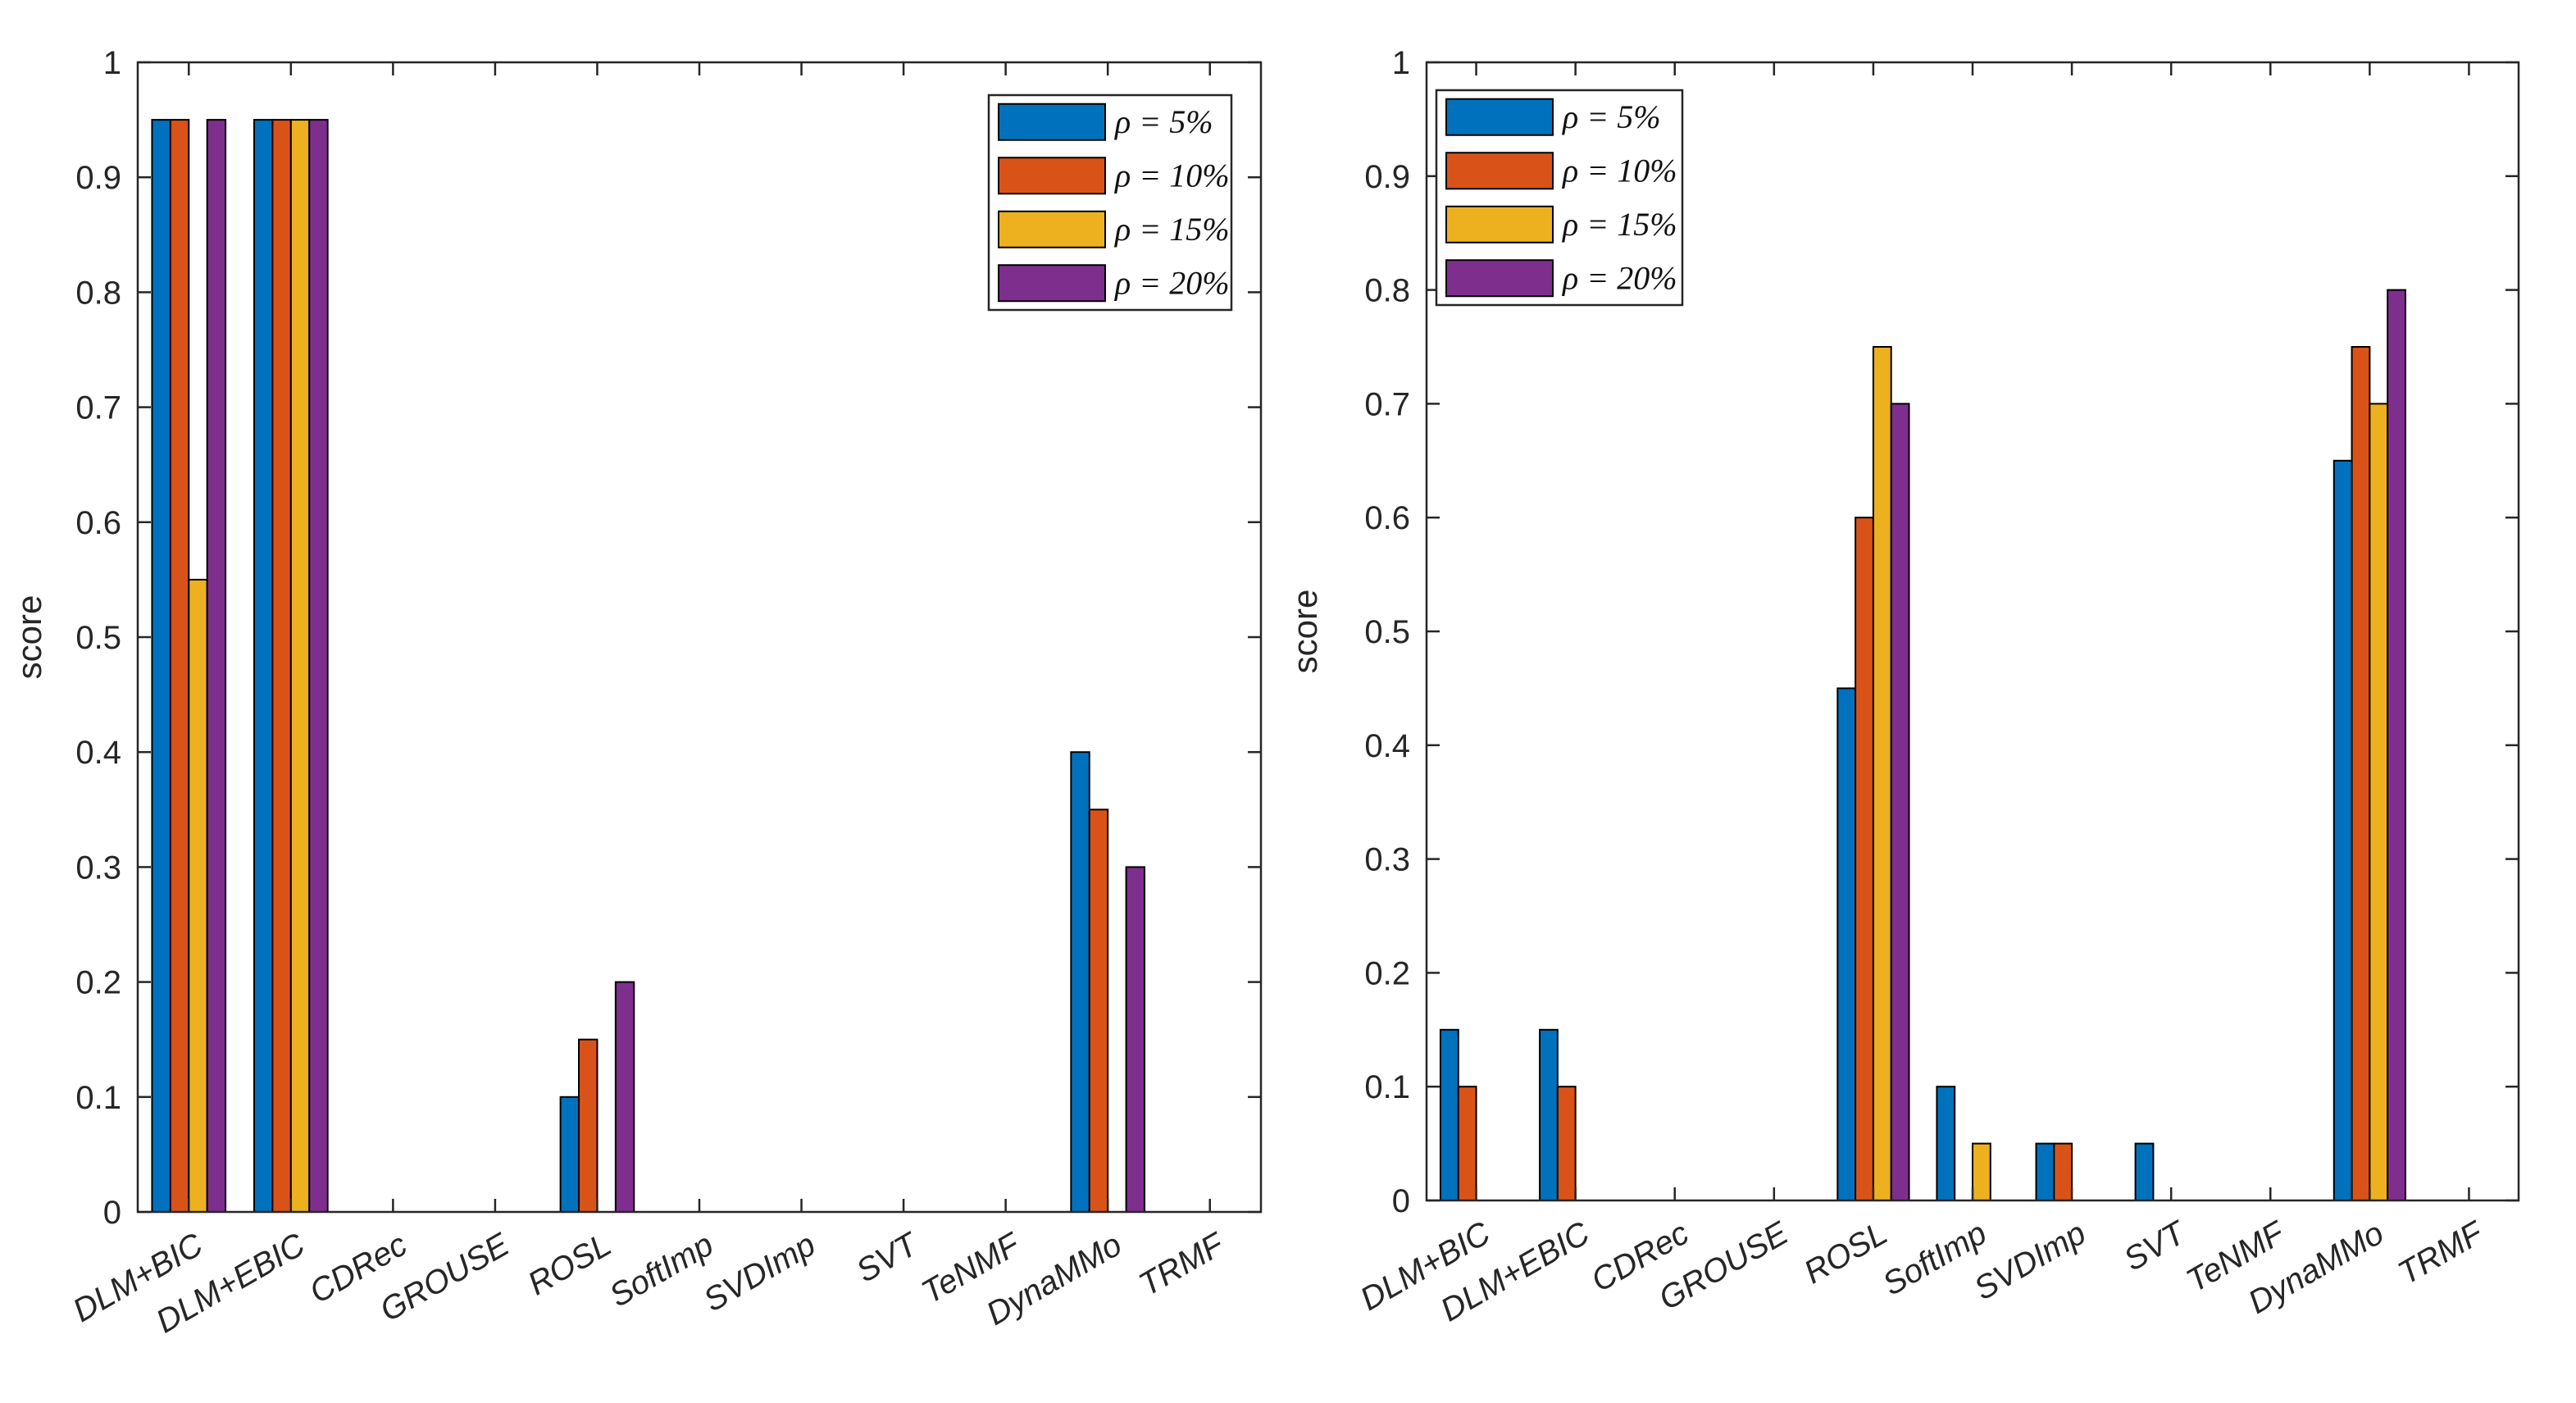  Describe the element at coordinates (661, 1271) in the screenshot. I see `x-category-label: SoftImp` at that location.